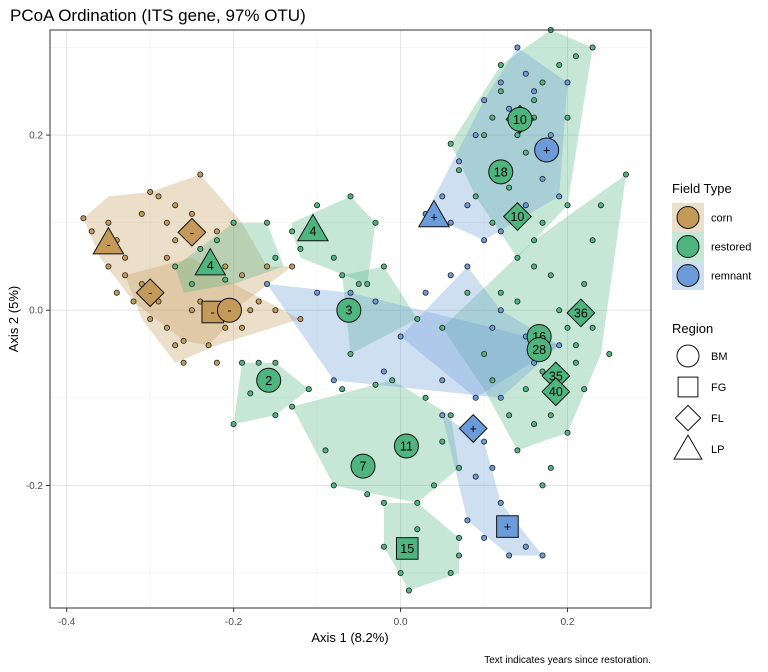 Image resolution: width=768 pixels, height=672 pixels. What do you see at coordinates (517, 217) in the screenshot?
I see `centroid-label: 10` at bounding box center [517, 217].